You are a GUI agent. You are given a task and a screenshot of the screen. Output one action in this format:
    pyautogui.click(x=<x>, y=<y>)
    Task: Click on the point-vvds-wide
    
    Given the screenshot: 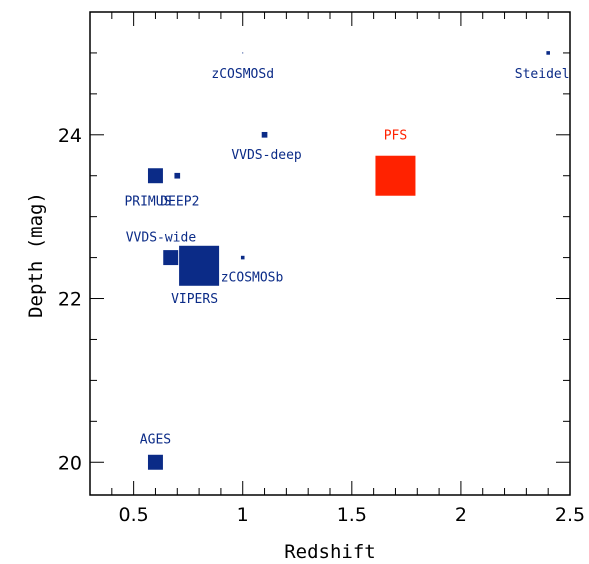 What is the action you would take?
    pyautogui.click(x=171, y=258)
    